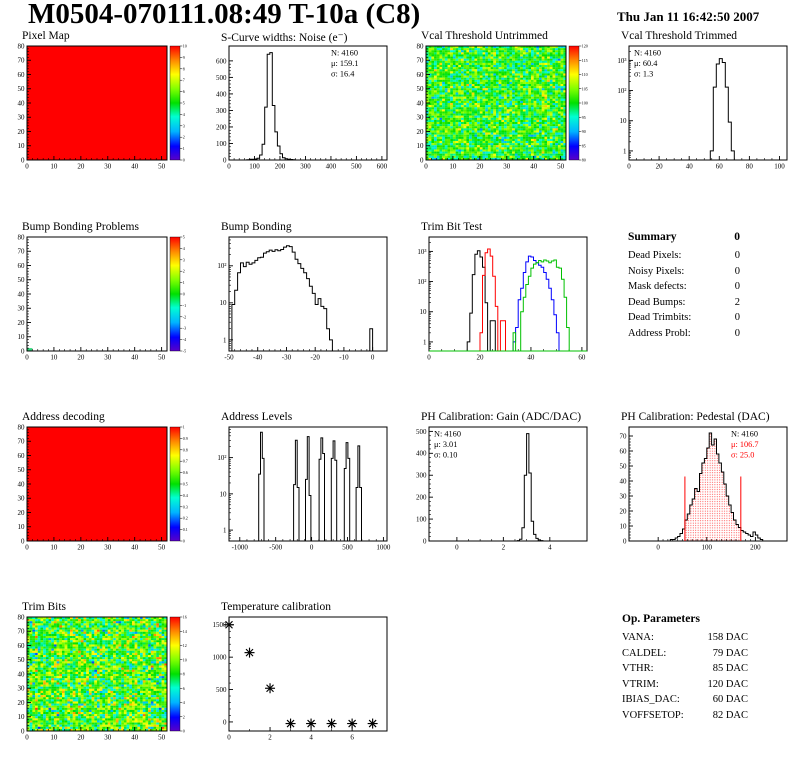 This screenshot has width=796, height=772. I want to click on op-parameter-row: VOFFSETOP: 82 DAC, so click(685, 715).